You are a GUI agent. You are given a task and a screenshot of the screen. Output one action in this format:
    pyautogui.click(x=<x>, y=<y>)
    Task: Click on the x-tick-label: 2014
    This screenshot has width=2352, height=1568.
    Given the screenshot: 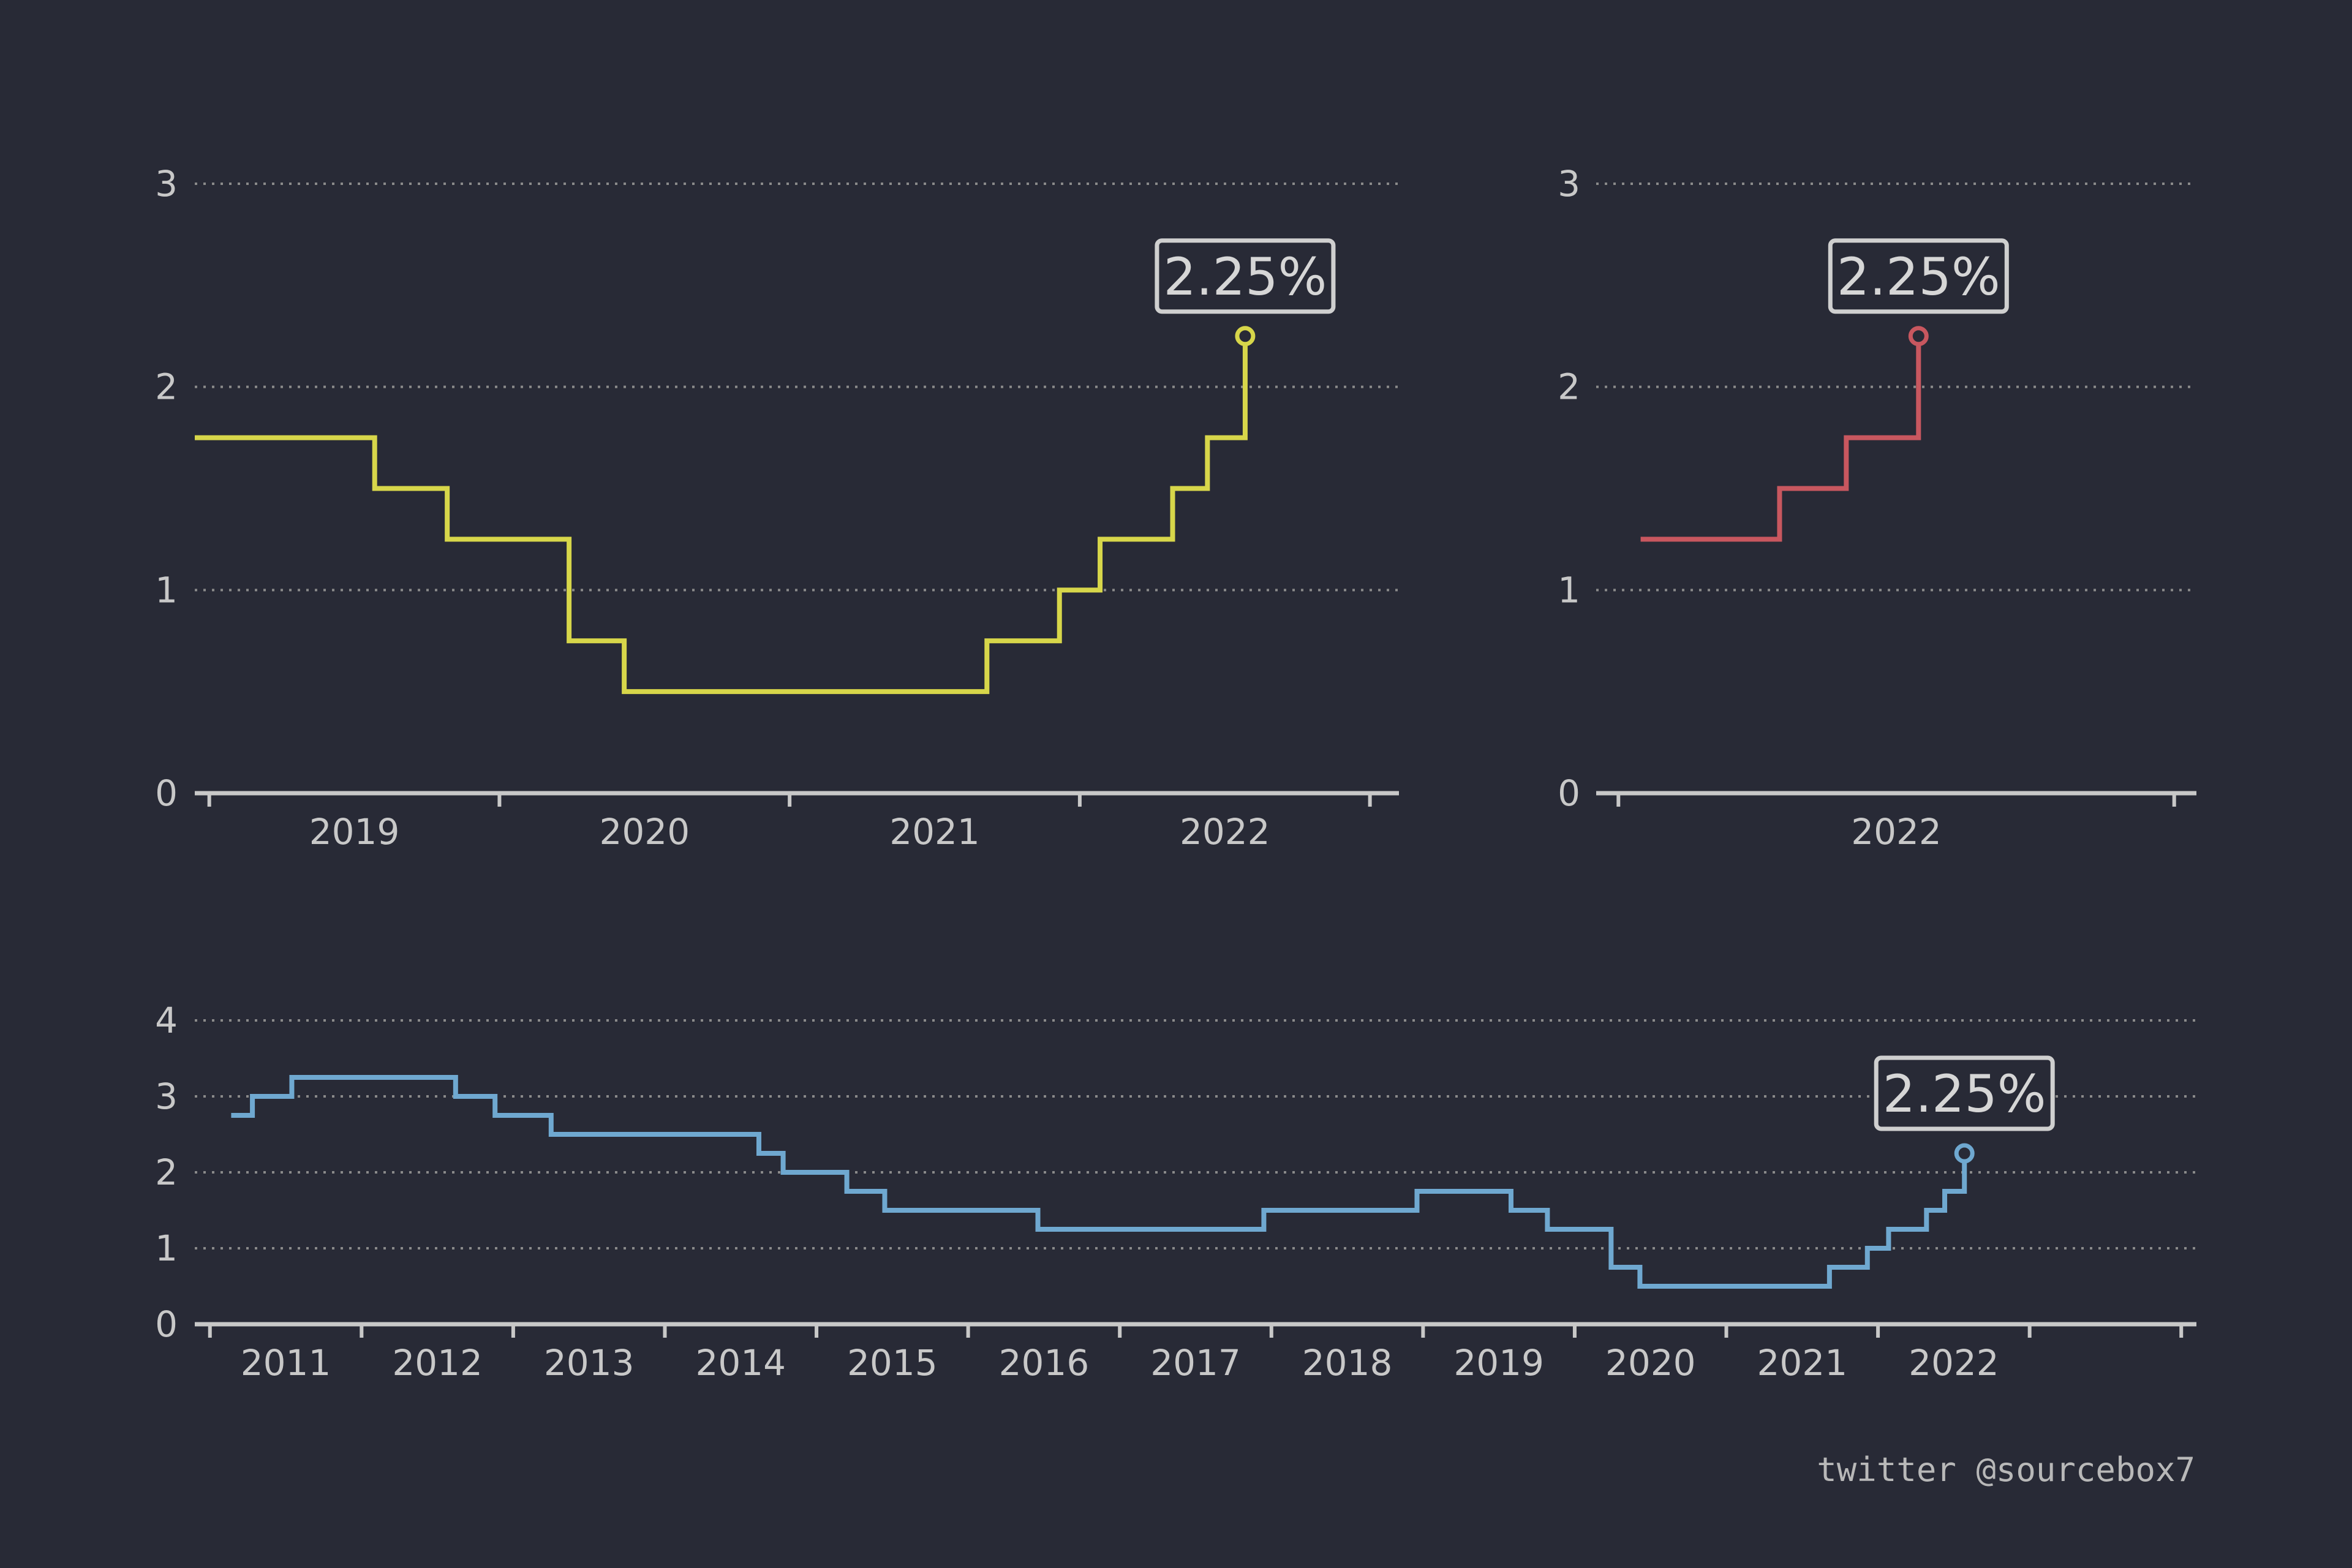 What is the action you would take?
    pyautogui.click(x=740, y=1363)
    